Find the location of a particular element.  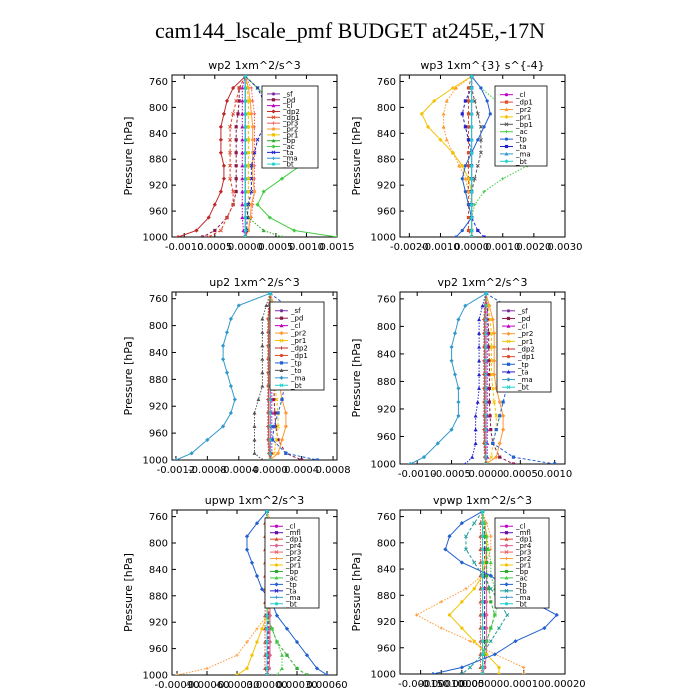

legend-label-pr3: _pr3 is located at coordinates (290, 124).